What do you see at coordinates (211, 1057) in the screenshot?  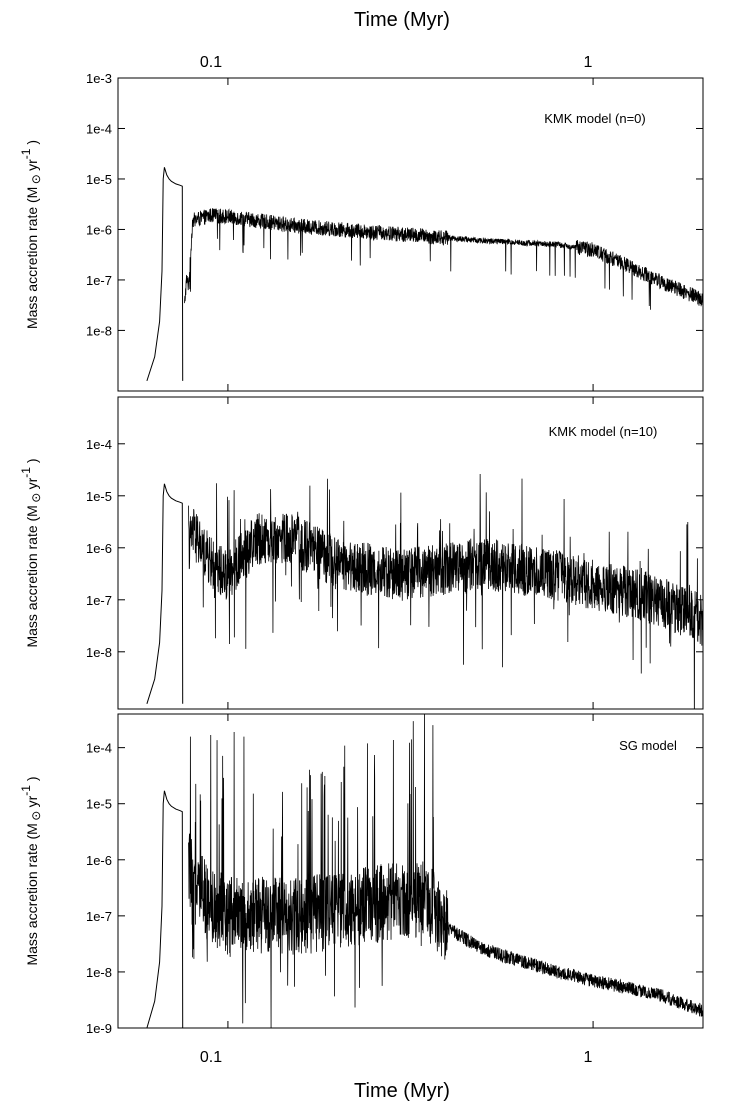 I see `bottom-tick-label-0.1: 0.1` at bounding box center [211, 1057].